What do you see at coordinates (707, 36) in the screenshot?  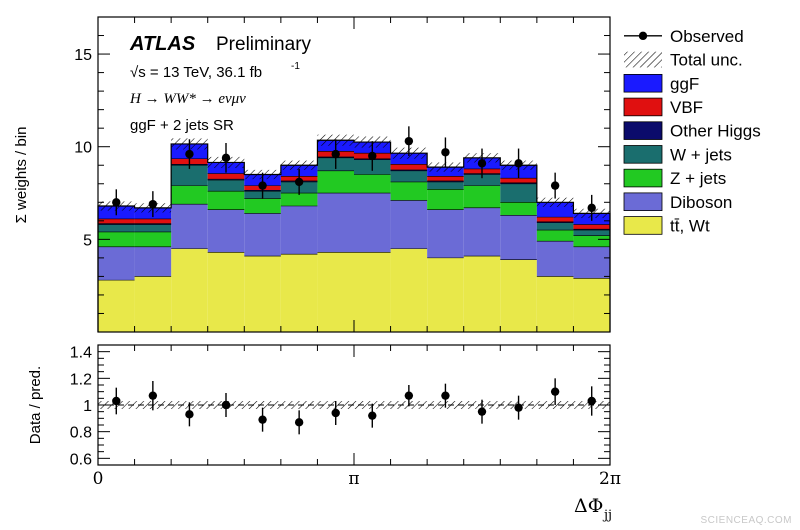 I see `legend-label-0: Observed` at bounding box center [707, 36].